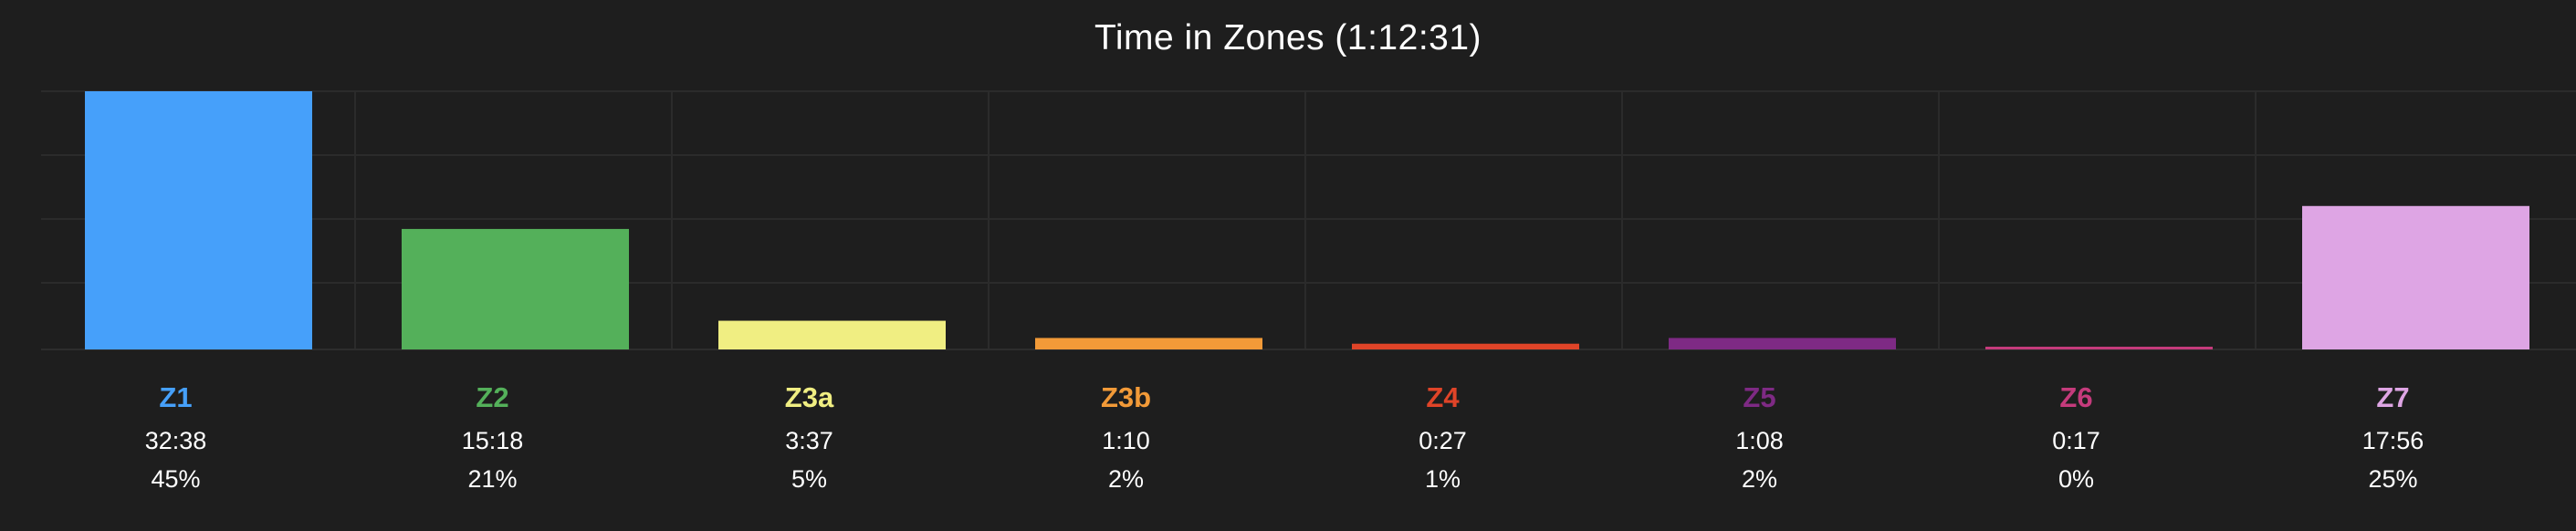 Image resolution: width=2576 pixels, height=531 pixels. I want to click on zone-percent-z3a: 5%, so click(809, 479).